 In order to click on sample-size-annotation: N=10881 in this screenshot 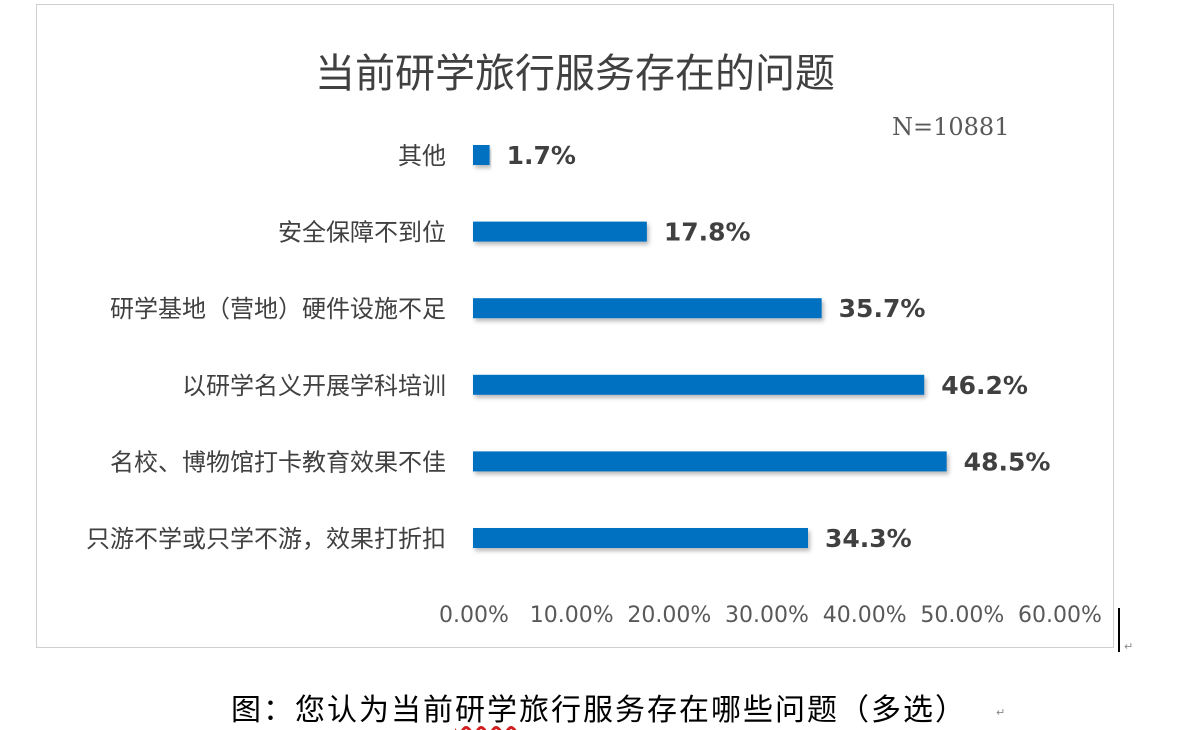, I will do `click(951, 127)`.